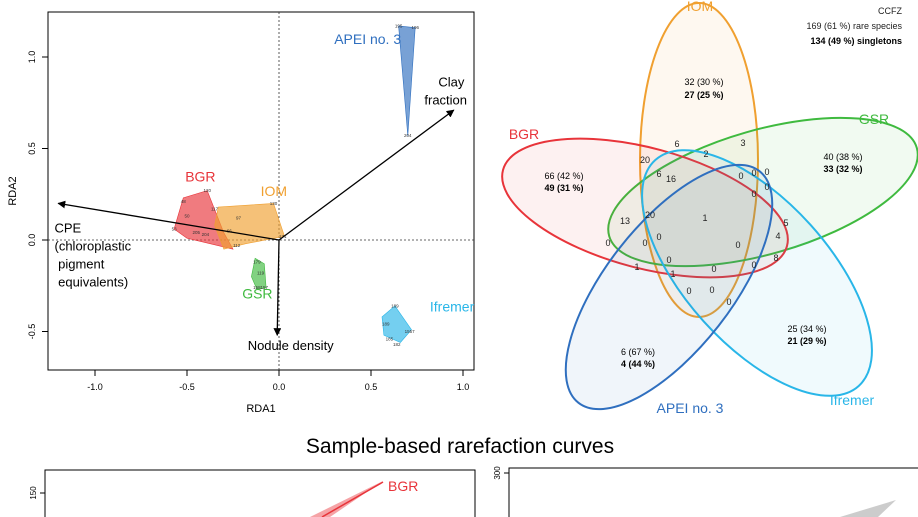 The image size is (918, 517). Describe the element at coordinates (252, 493) in the screenshot. I see `rarefaction-panel-left: 150 BGR` at that location.